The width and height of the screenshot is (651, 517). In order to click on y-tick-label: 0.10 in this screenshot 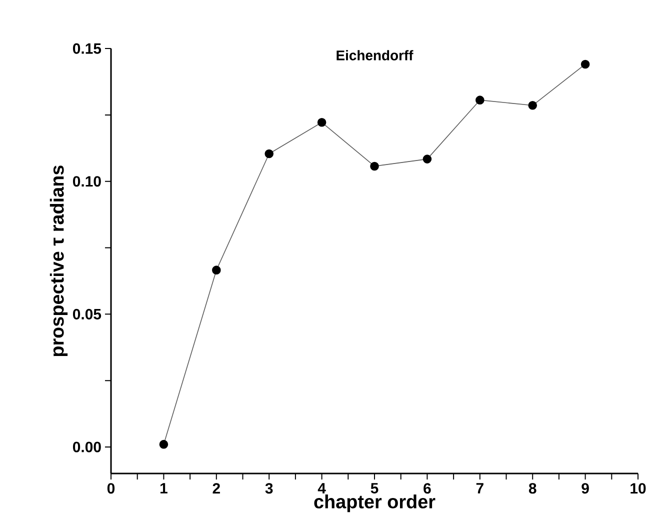, I will do `click(86, 181)`.